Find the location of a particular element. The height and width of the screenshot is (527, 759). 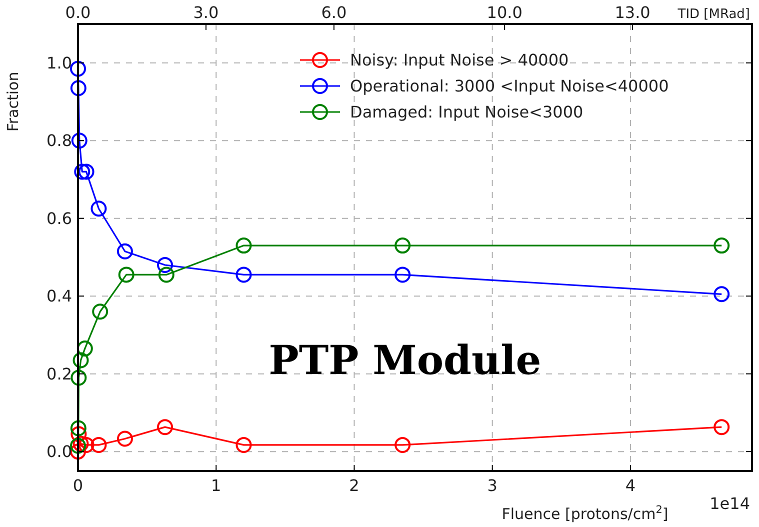

x-tick-label: 3 is located at coordinates (492, 485).